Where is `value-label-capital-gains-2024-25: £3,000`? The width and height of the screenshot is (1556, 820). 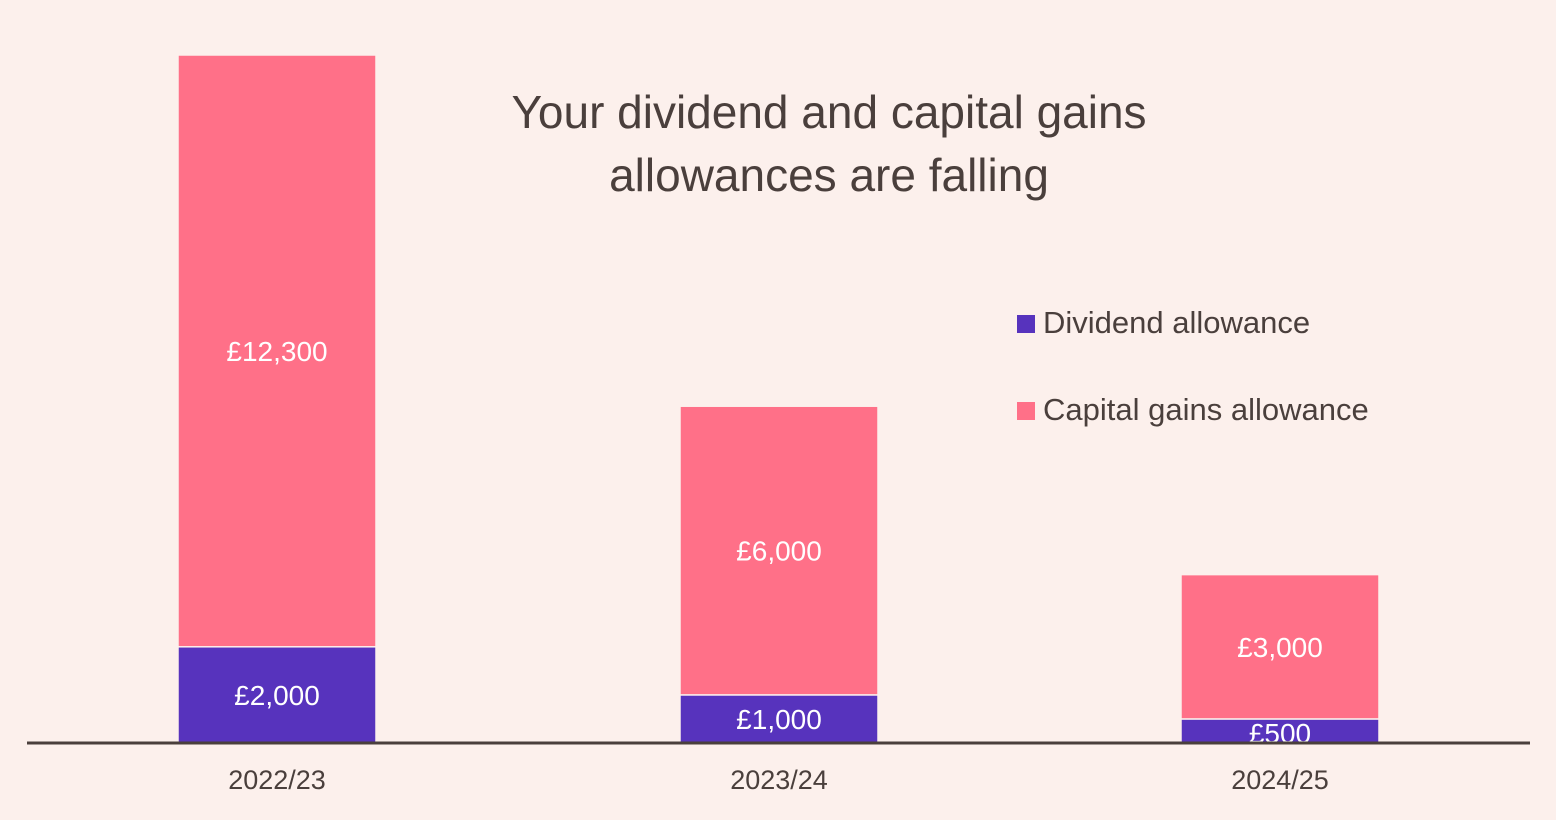
value-label-capital-gains-2024-25: £3,000 is located at coordinates (1280, 647).